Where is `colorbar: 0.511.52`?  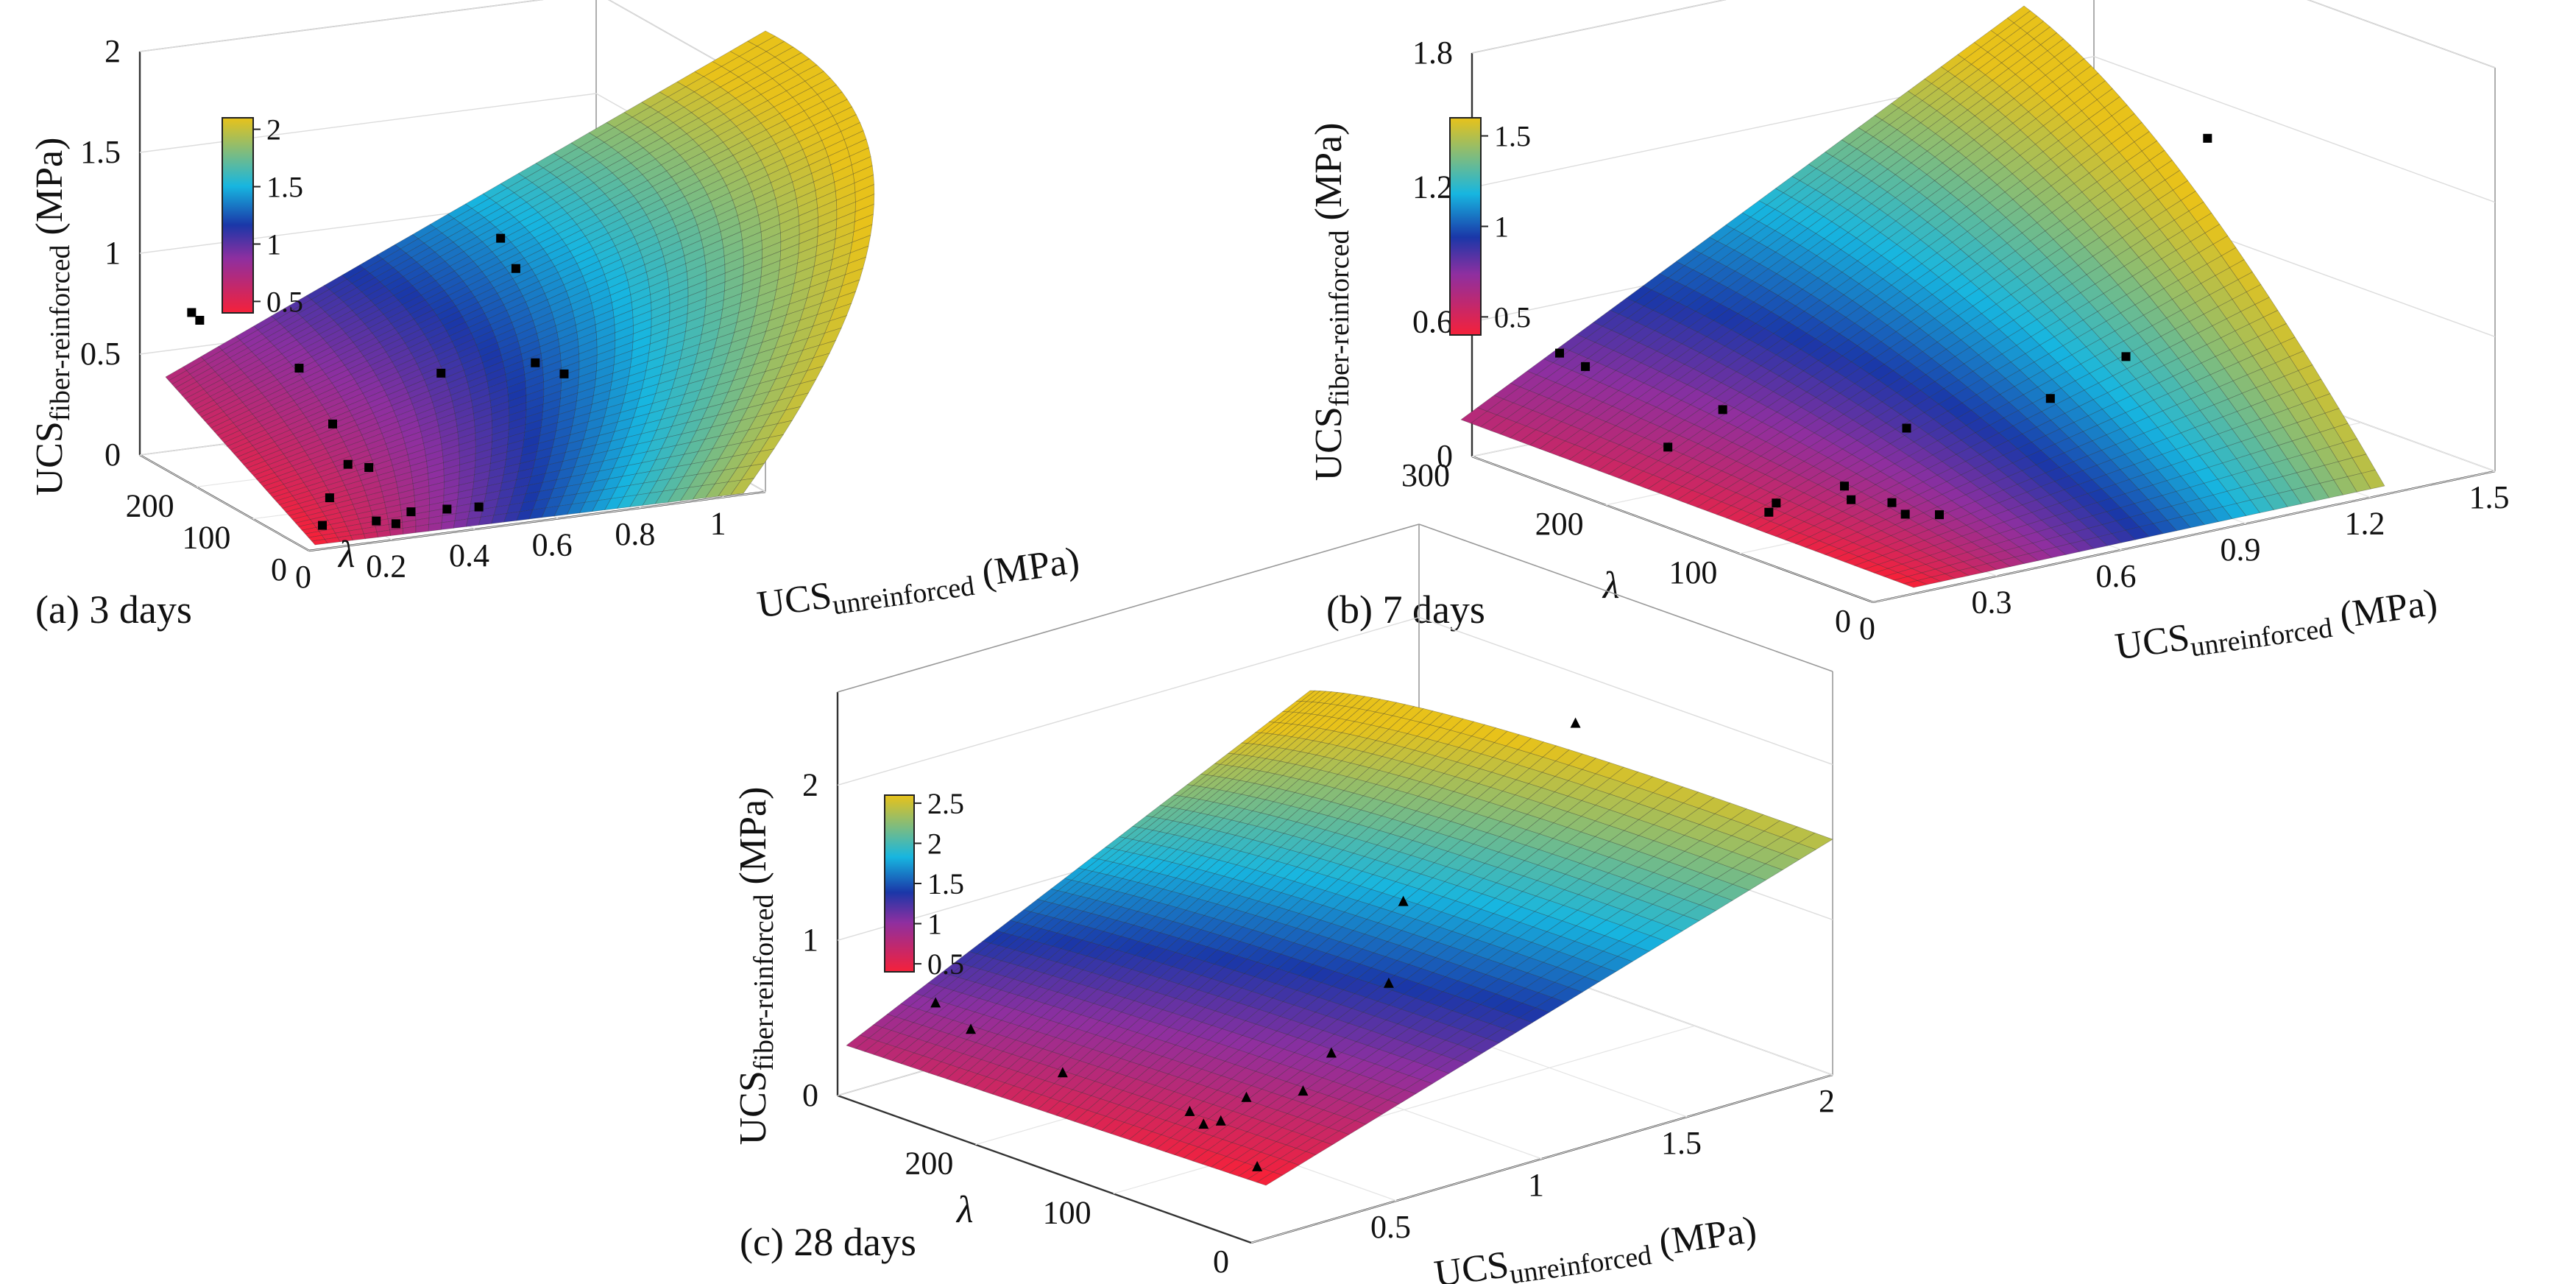
colorbar: 0.511.52 is located at coordinates (262, 215).